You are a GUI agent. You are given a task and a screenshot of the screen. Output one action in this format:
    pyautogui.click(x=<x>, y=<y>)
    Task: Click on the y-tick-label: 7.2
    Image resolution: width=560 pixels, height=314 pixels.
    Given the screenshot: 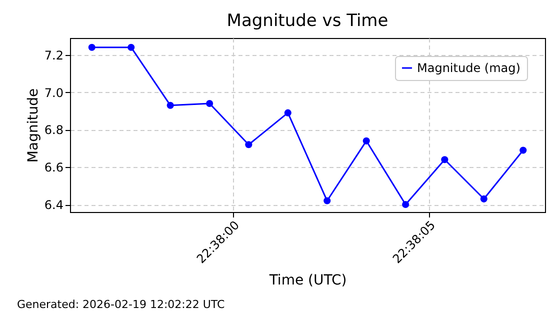 What is the action you would take?
    pyautogui.click(x=54, y=55)
    